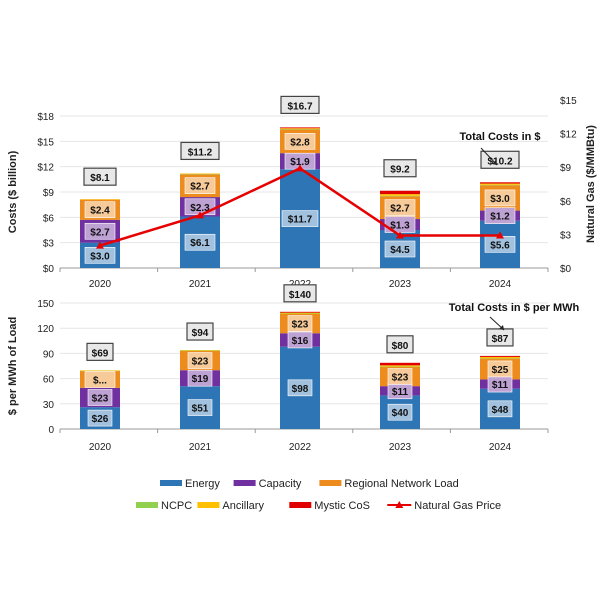 This screenshot has height=600, width=600. What do you see at coordinates (300, 181) in the screenshot?
I see `bar-stack-2022: $11.7 $1.9 $2.8 $16.7` at bounding box center [300, 181].